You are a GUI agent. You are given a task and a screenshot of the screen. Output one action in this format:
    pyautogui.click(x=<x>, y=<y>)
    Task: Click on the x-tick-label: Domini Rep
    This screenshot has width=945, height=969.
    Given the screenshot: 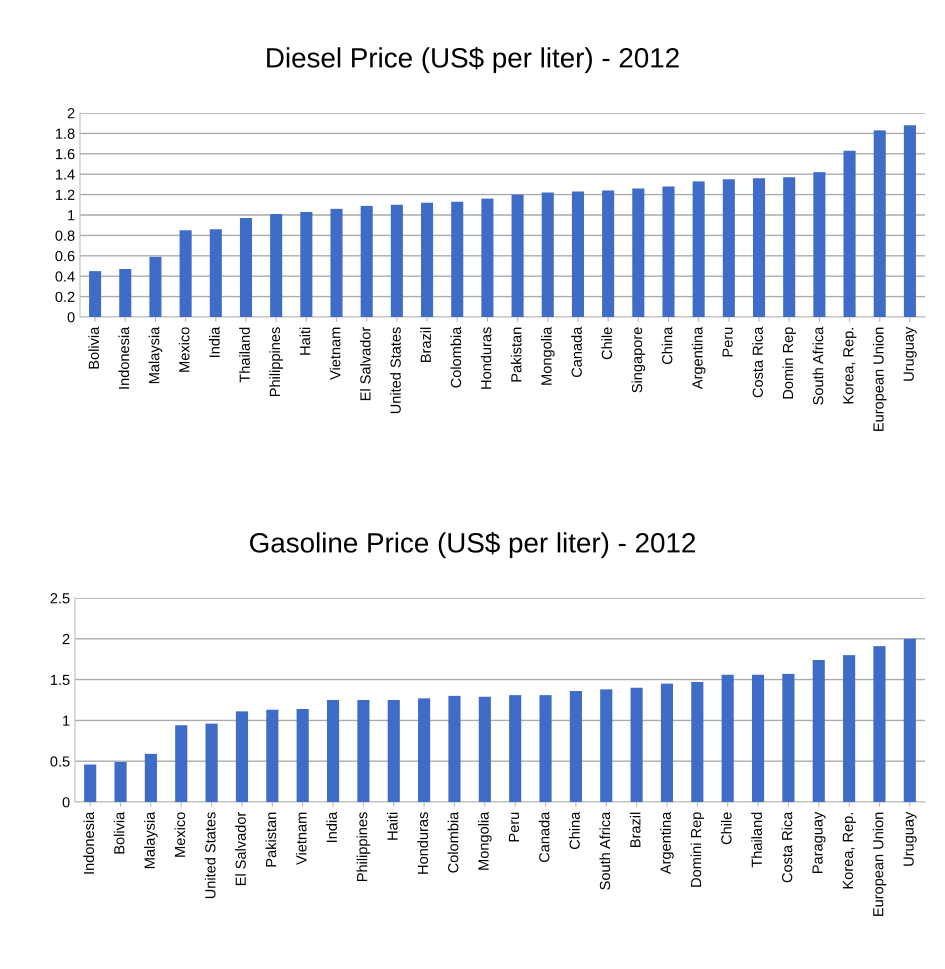 What is the action you would take?
    pyautogui.click(x=697, y=849)
    